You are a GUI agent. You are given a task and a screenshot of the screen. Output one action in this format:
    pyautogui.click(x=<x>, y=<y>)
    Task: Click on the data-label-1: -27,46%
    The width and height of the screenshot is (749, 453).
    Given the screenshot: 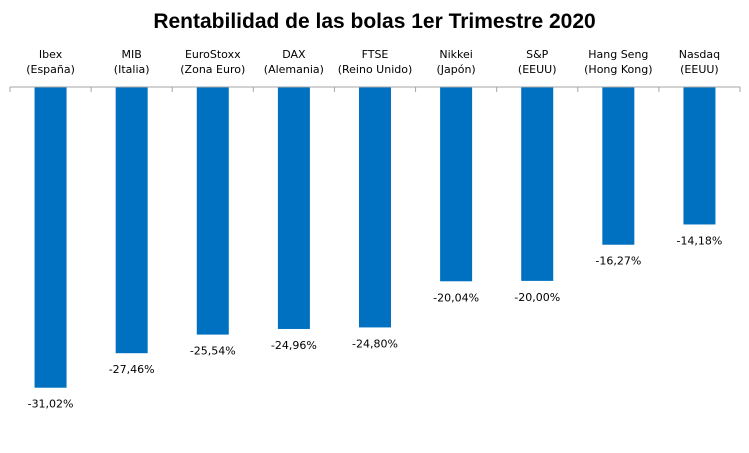 What is the action you would take?
    pyautogui.click(x=132, y=369)
    